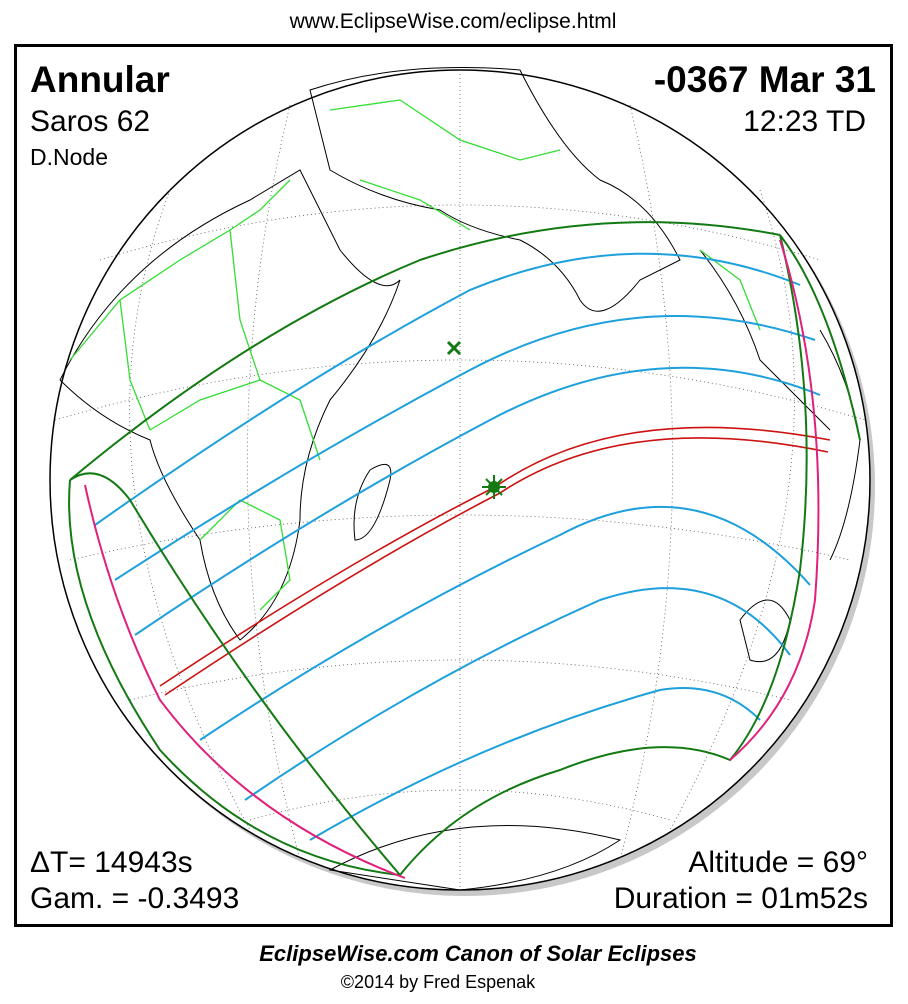  I want to click on duration: Duration = 01m52s, so click(741, 898).